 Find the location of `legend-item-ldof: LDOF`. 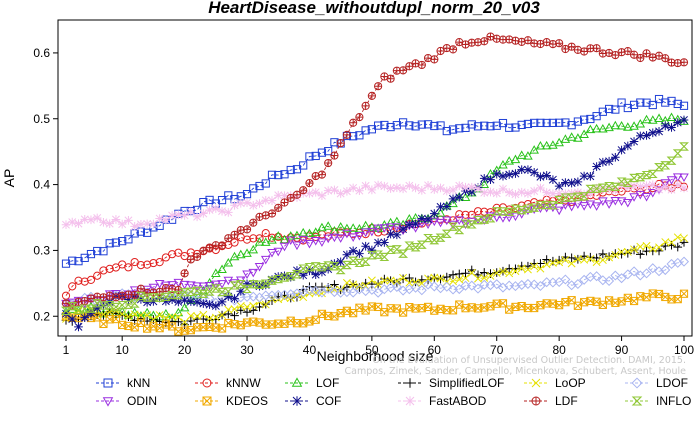

legend-item-ldof: LDOF is located at coordinates (656, 383).